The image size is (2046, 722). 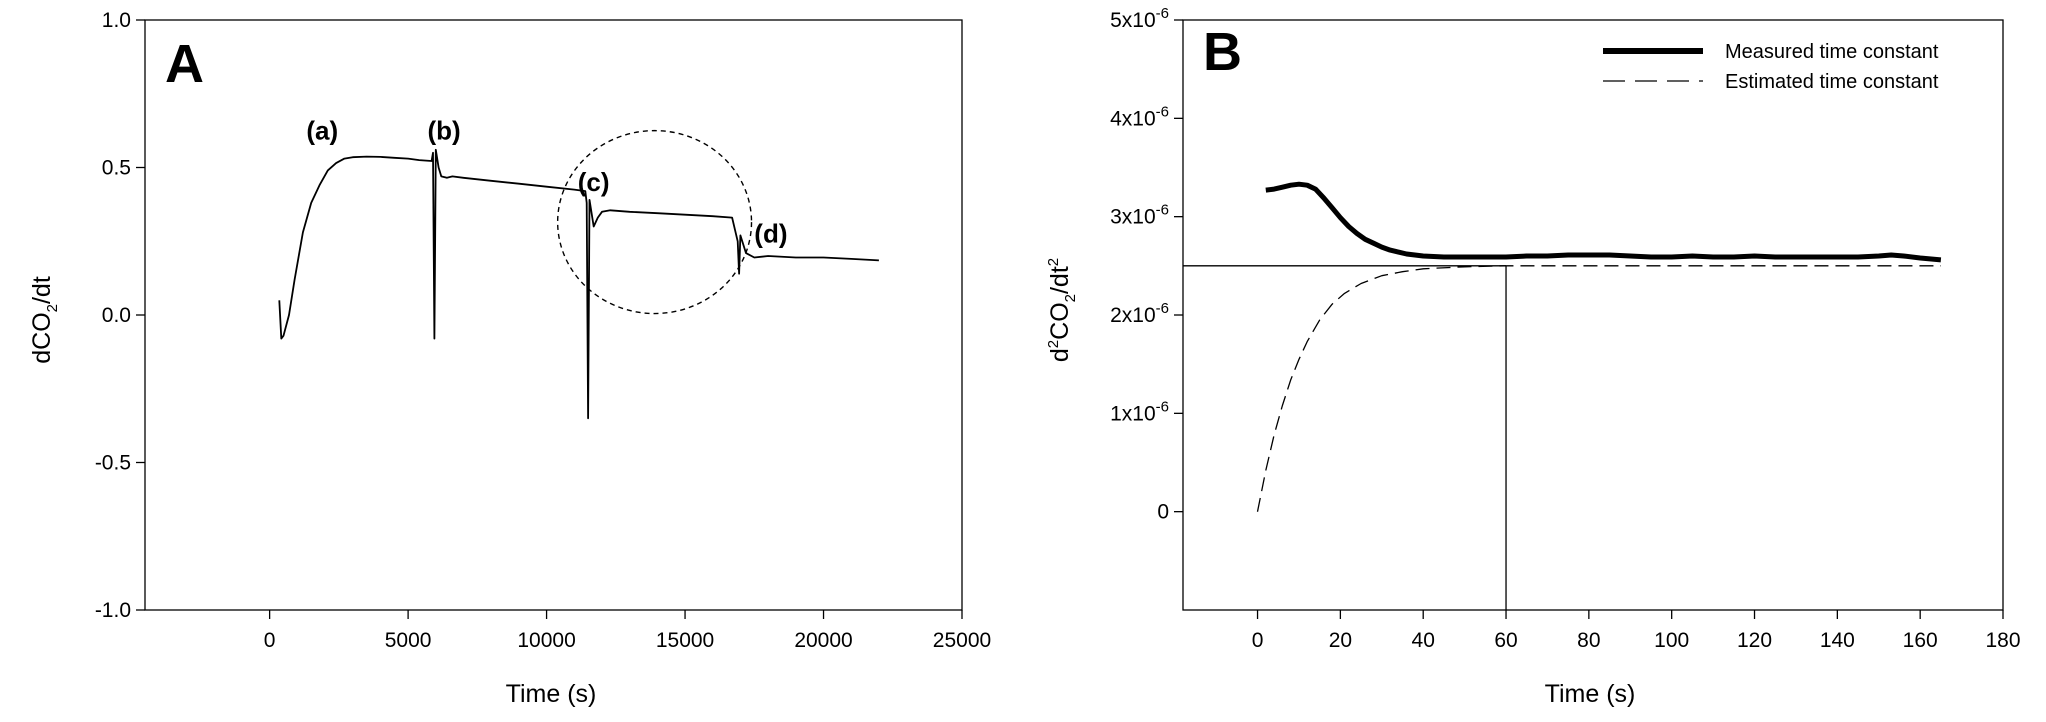 I want to click on panel-b-y-tick-label: 0, so click(x=1163, y=512).